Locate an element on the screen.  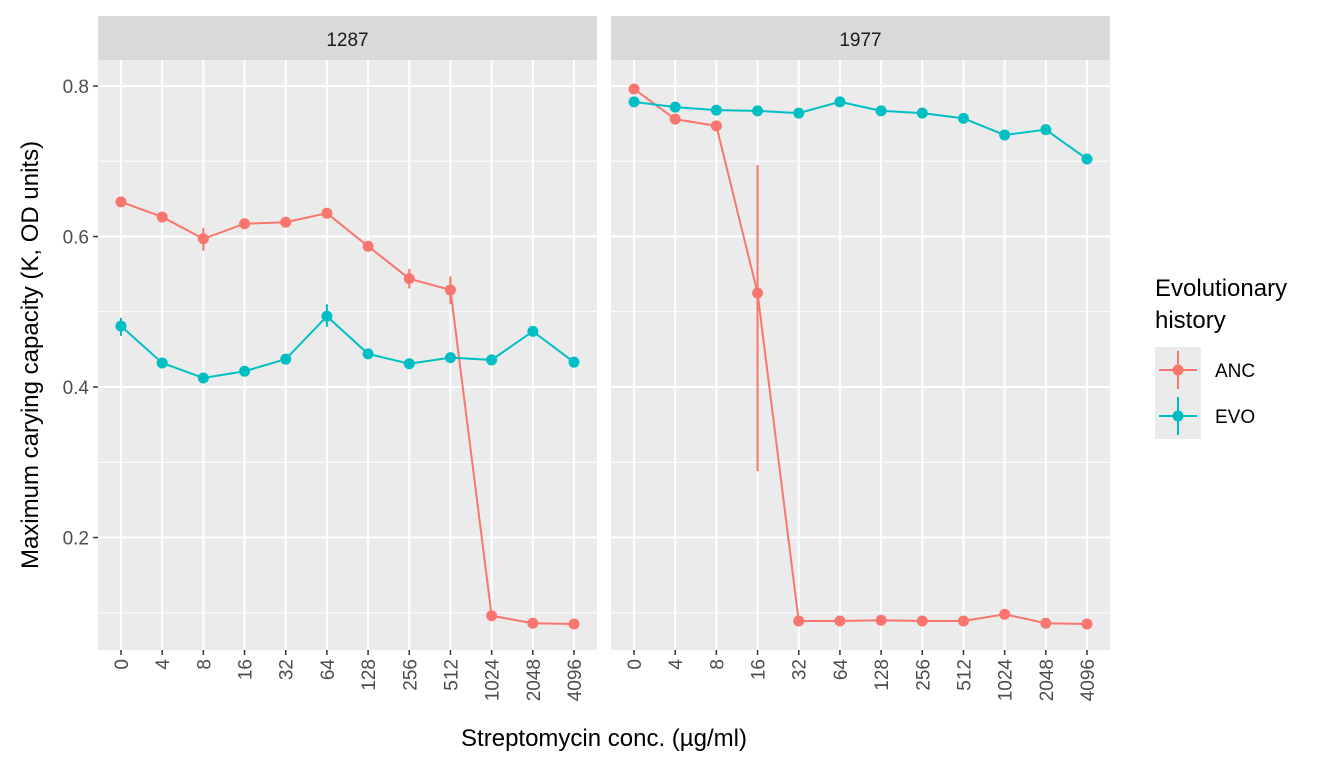
legend-title-line-2: history is located at coordinates (1190, 320).